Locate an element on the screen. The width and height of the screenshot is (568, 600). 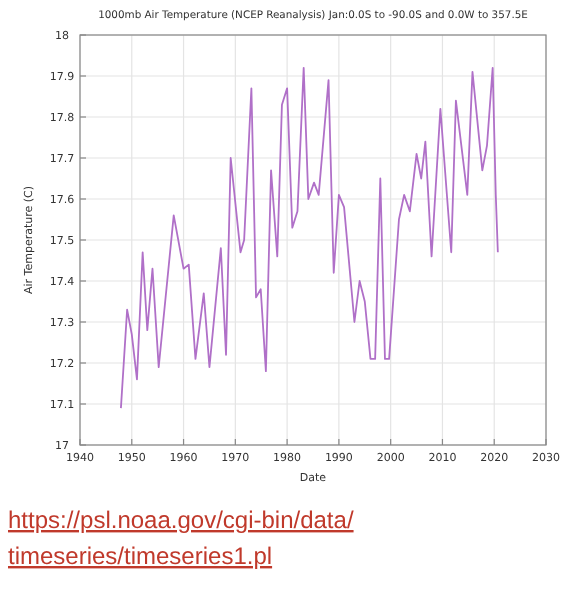
text: https://psl.noaa.gov/cgi-bin/data/timeseries/timeseries1.pl is located at coordinates (181, 538).